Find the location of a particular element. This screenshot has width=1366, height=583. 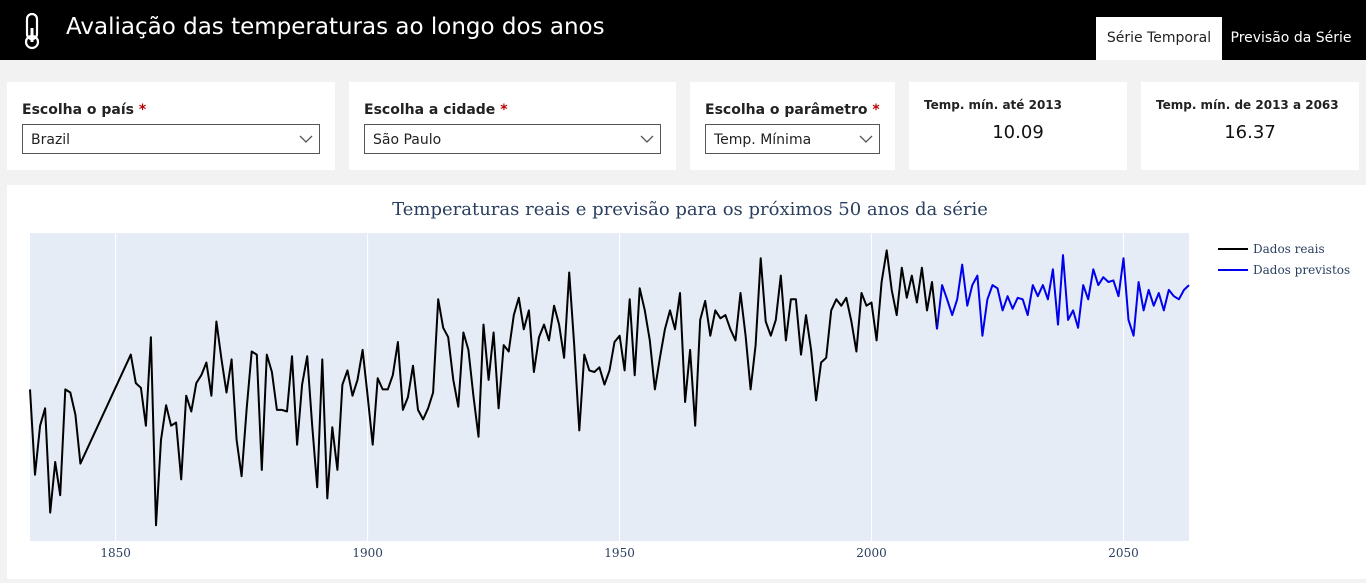

tab: Série Temporal is located at coordinates (1159, 38).